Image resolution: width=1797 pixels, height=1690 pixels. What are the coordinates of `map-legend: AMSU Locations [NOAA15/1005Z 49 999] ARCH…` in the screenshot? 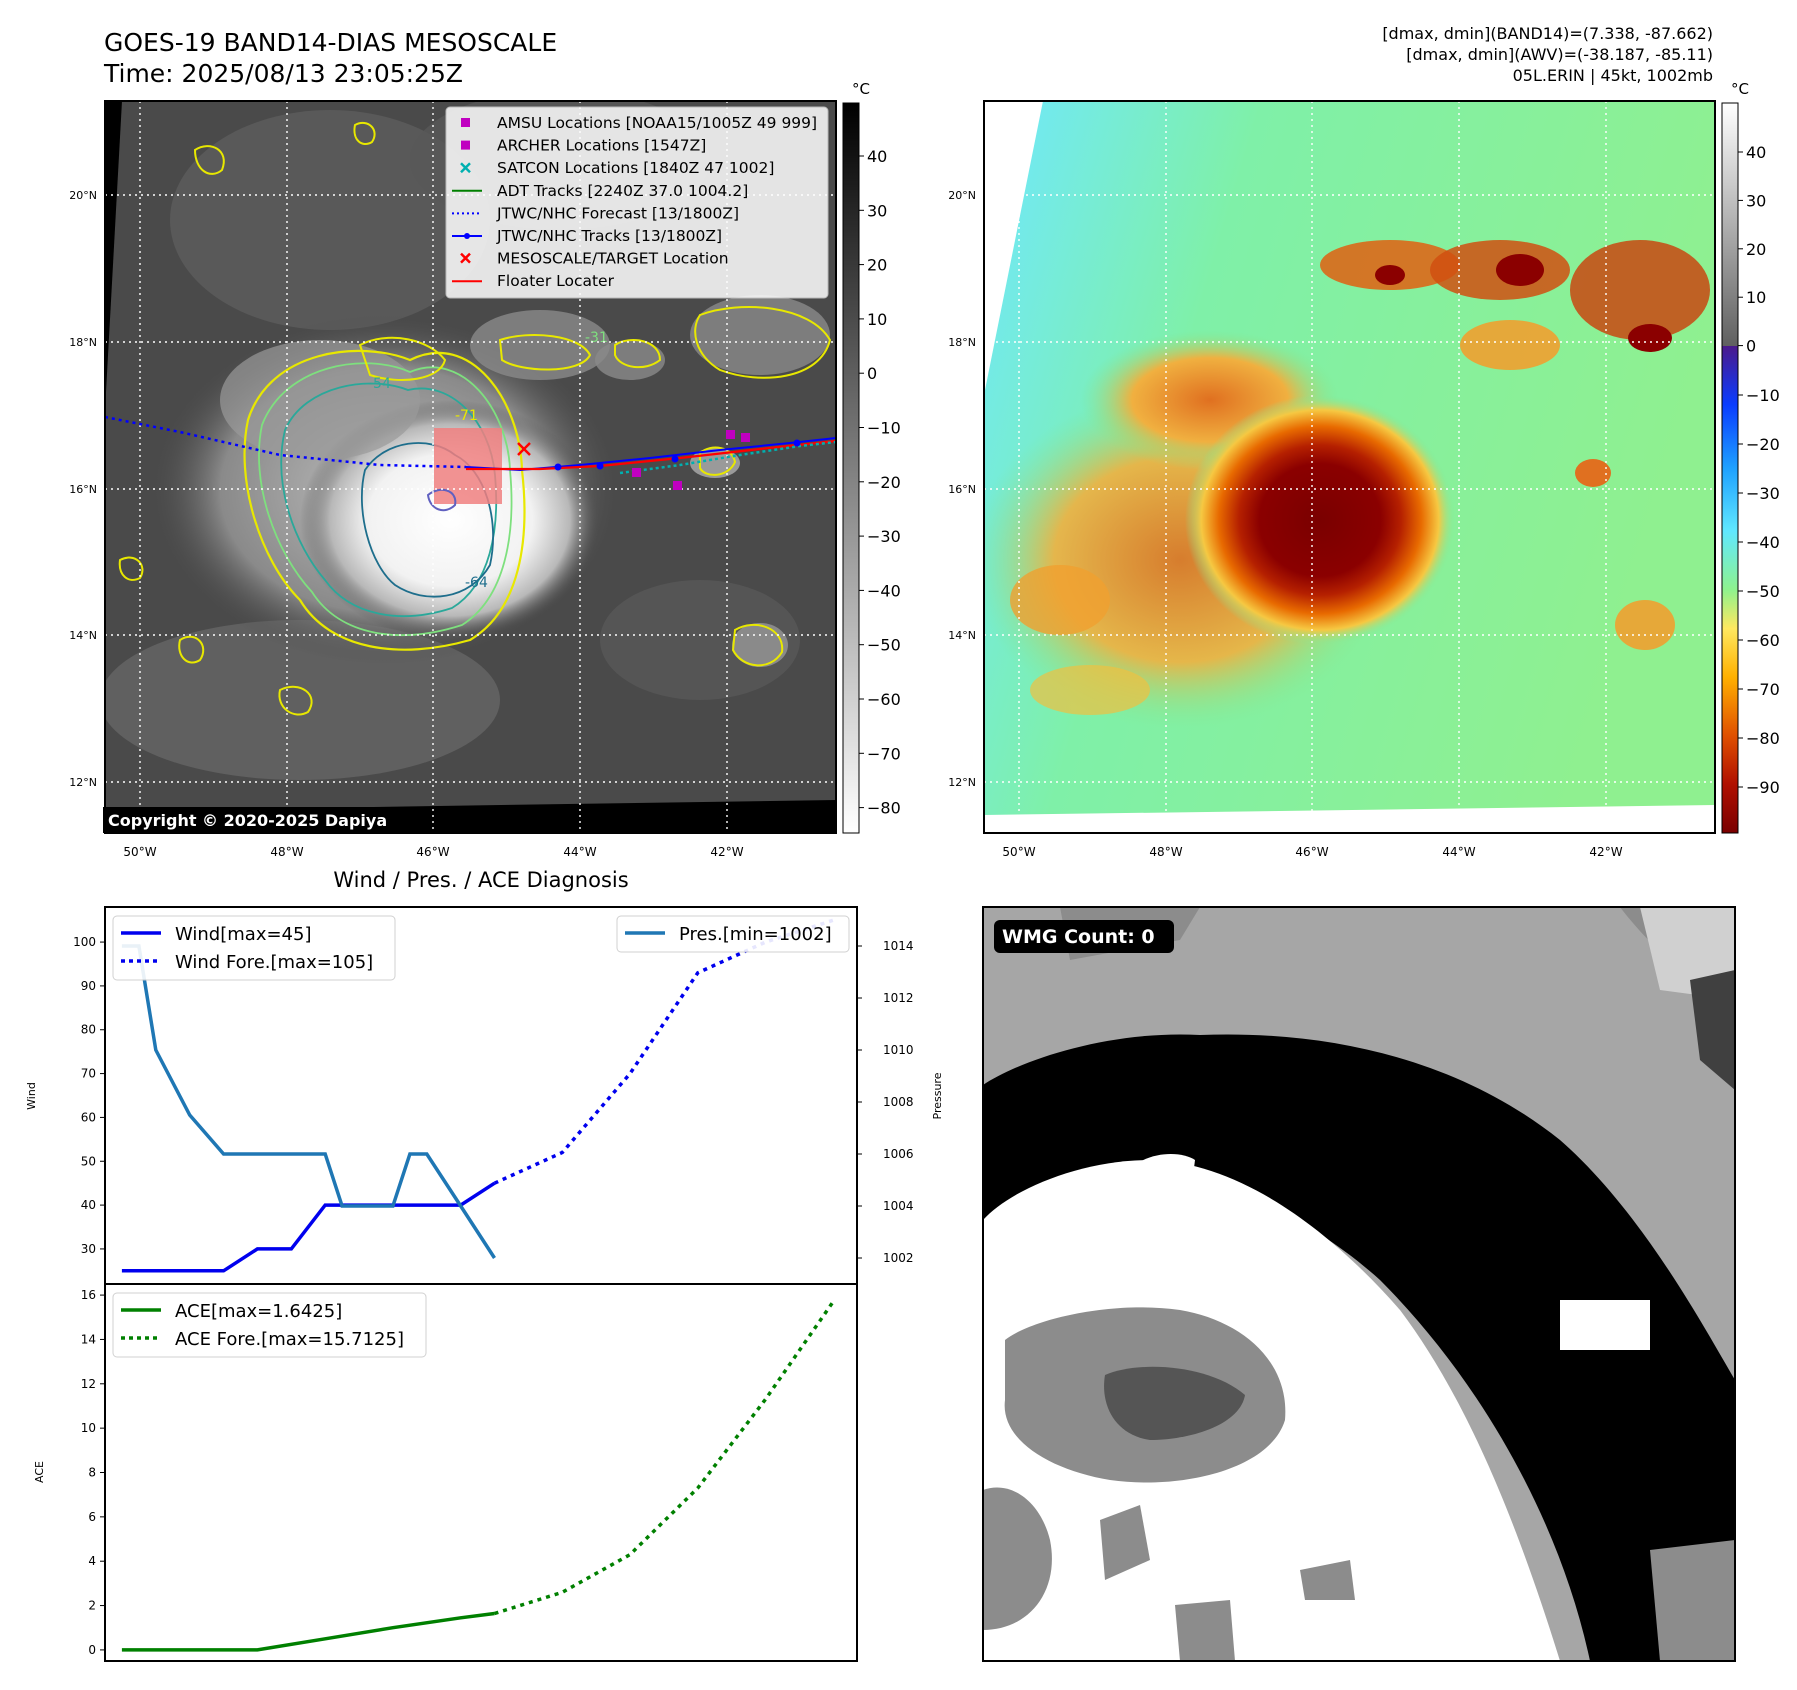 It's located at (637, 202).